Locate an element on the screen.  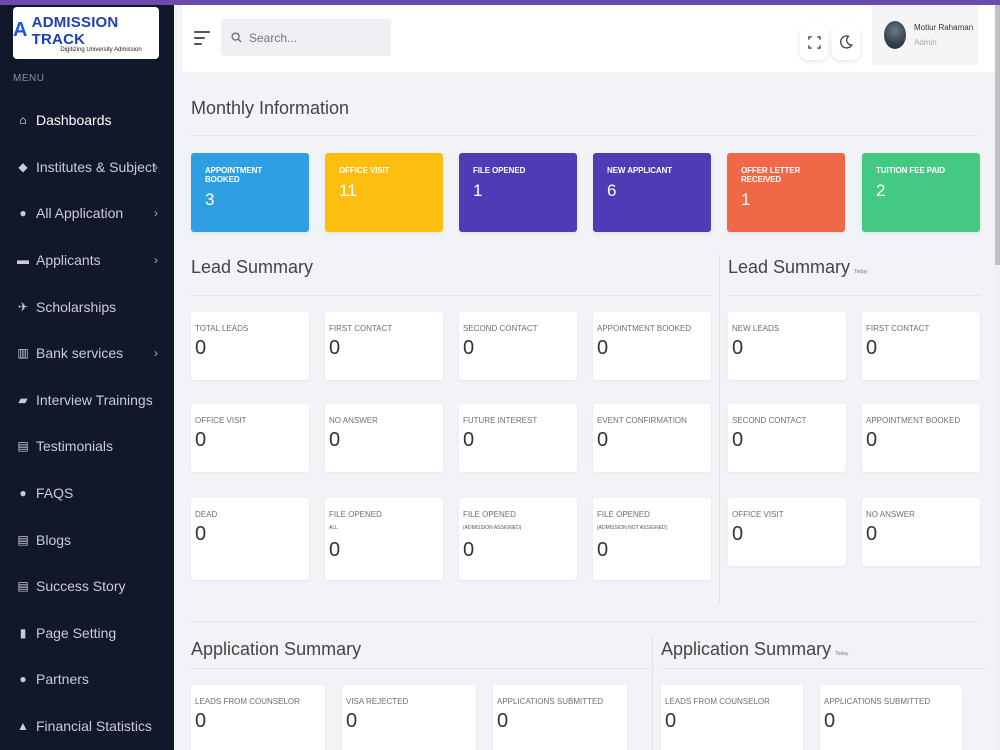
sidebar-item-testimonials: ▤ Testimonials is located at coordinates (87, 446).